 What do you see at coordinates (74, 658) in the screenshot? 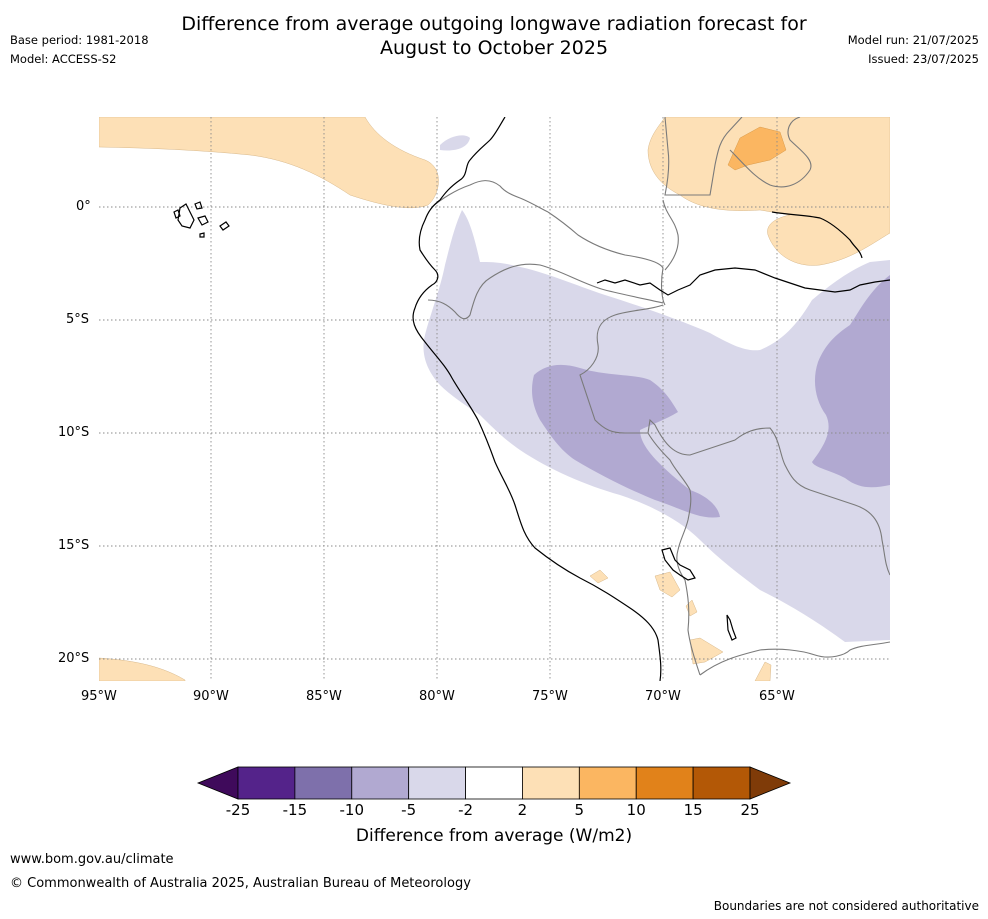
I see `lat-label-20s: 20°S` at bounding box center [74, 658].